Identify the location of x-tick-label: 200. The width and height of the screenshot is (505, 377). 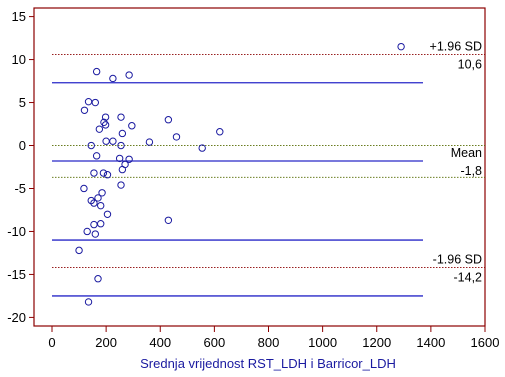
(106, 342).